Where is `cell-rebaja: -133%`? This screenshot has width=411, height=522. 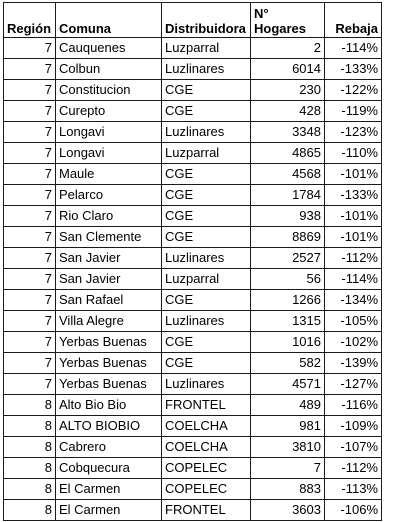 cell-rebaja: -133% is located at coordinates (353, 69).